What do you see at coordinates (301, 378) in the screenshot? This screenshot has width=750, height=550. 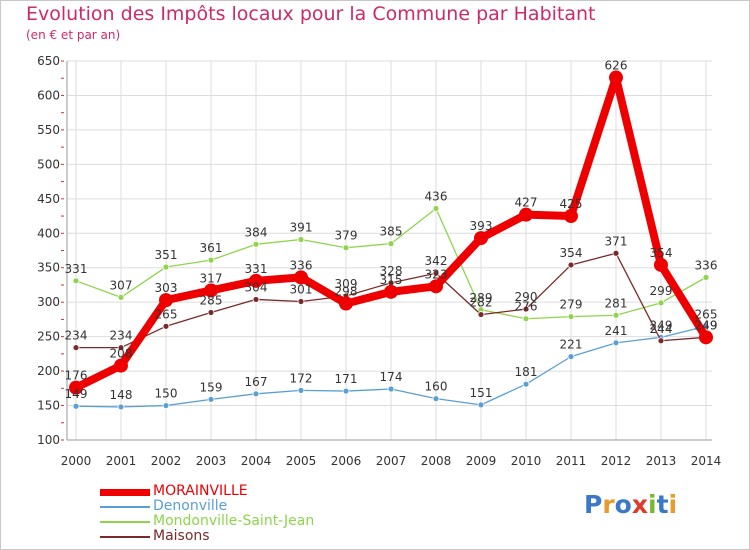 I see `data-label: 172` at bounding box center [301, 378].